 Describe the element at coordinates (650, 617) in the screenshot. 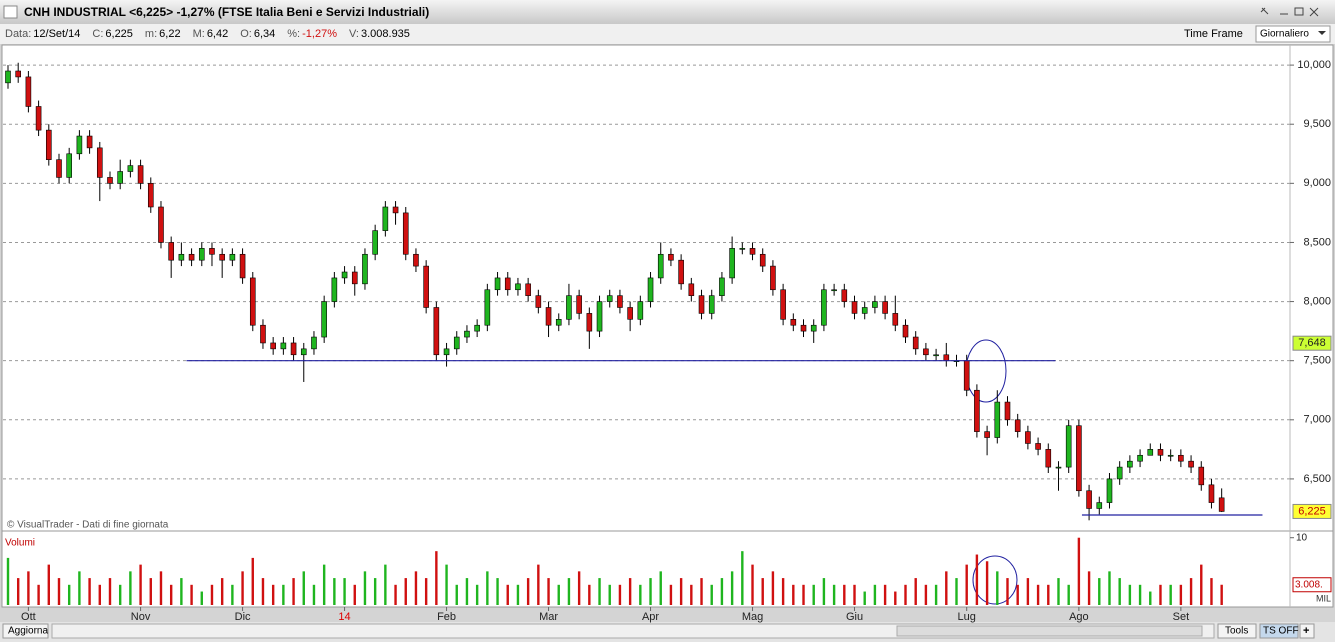

I see `x-tick-label: Apr` at that location.